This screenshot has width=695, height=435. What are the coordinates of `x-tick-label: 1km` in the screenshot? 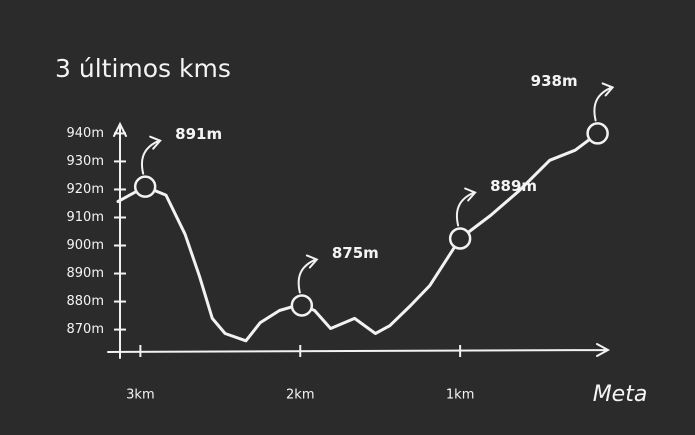 It's located at (460, 395).